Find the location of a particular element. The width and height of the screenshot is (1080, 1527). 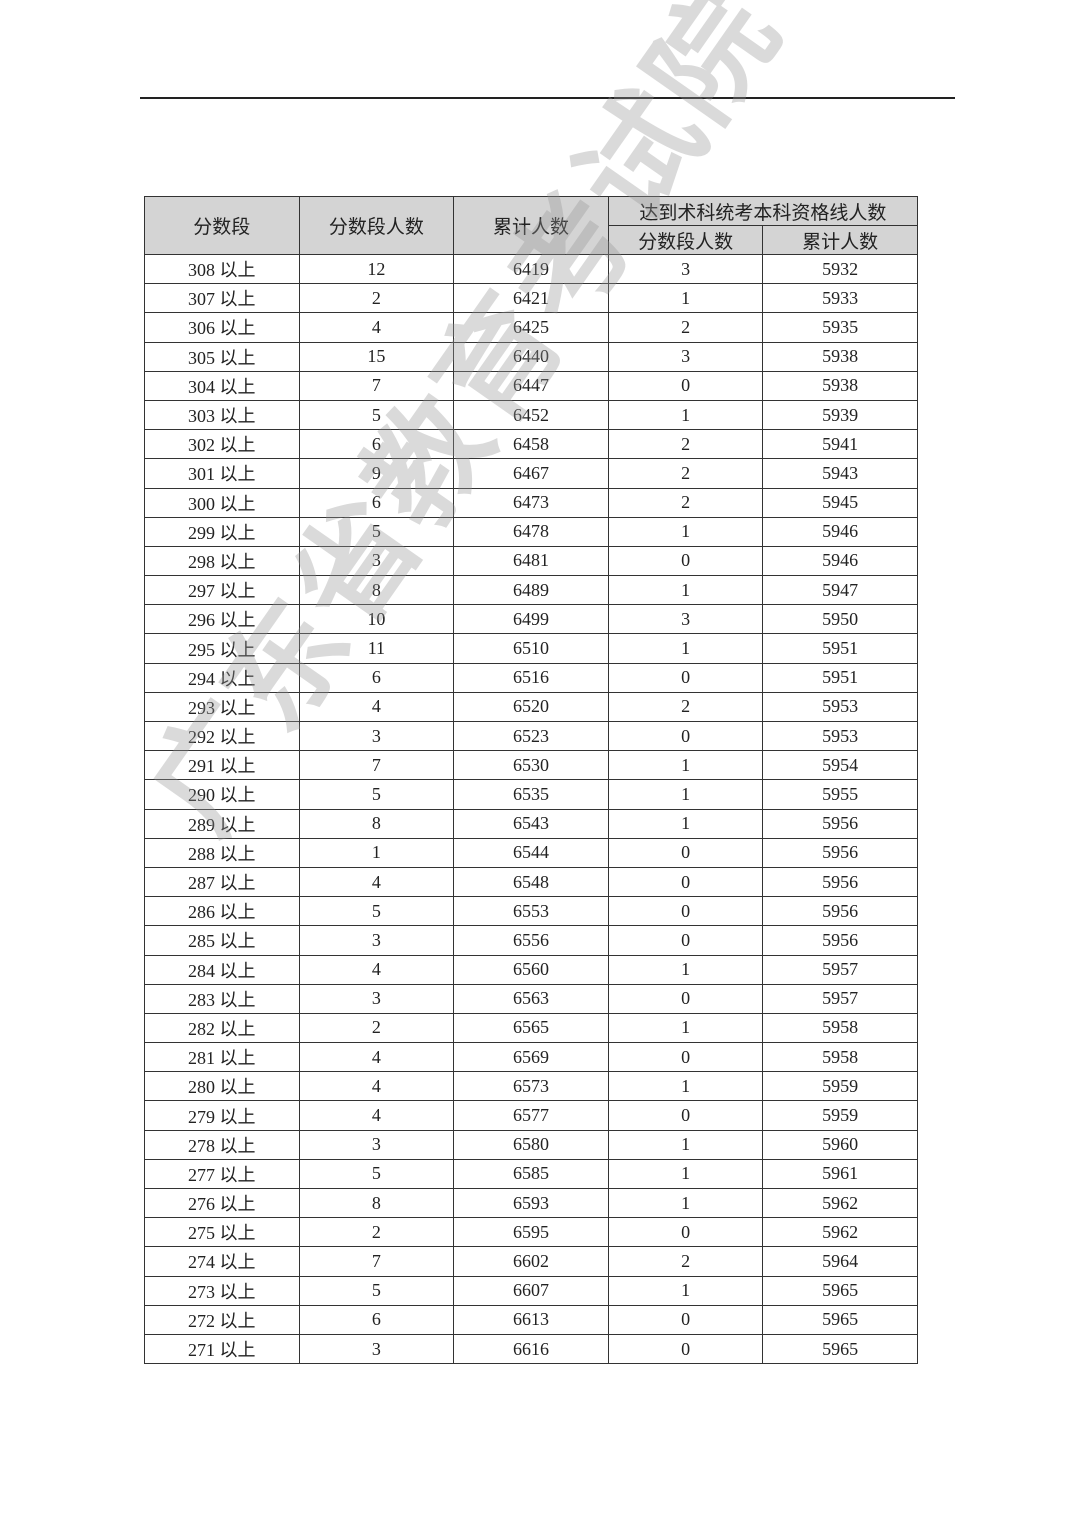

score-range-cell: 275 以上 is located at coordinates (222, 1232).